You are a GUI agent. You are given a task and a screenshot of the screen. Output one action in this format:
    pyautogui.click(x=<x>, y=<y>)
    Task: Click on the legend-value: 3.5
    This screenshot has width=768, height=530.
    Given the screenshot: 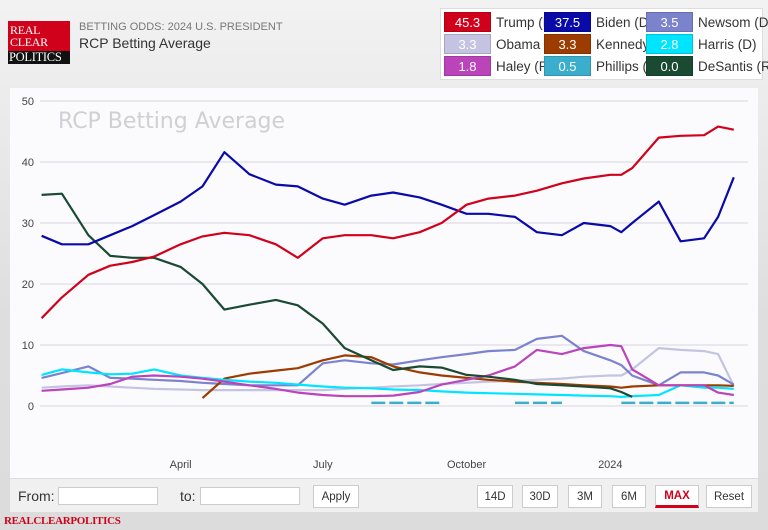 What is the action you would take?
    pyautogui.click(x=669, y=22)
    